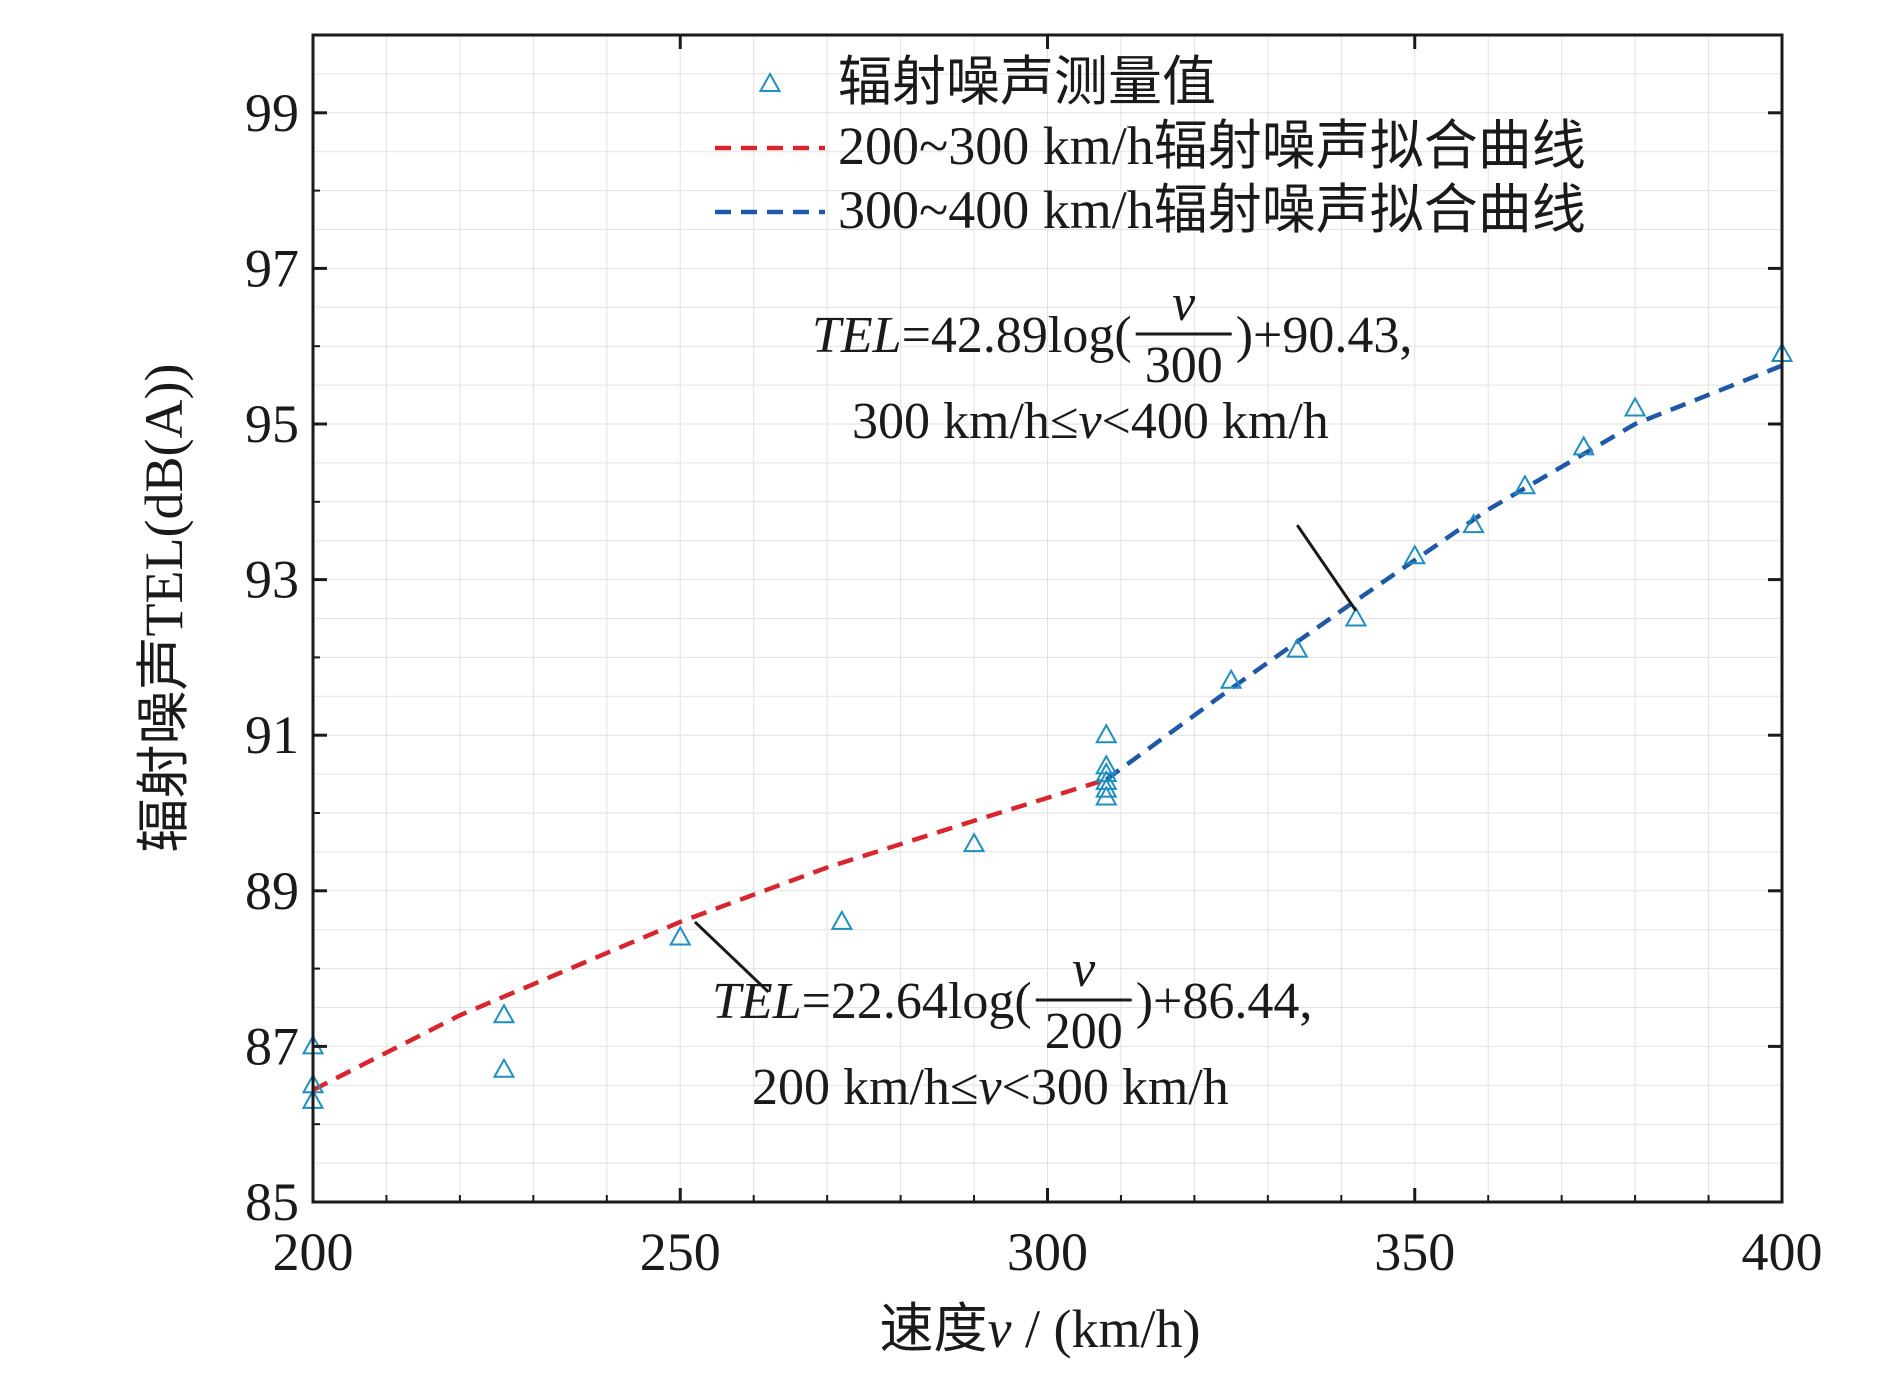 The width and height of the screenshot is (1889, 1385). What do you see at coordinates (1215, 421) in the screenshot?
I see `annotation-range-post: <400 km/h` at bounding box center [1215, 421].